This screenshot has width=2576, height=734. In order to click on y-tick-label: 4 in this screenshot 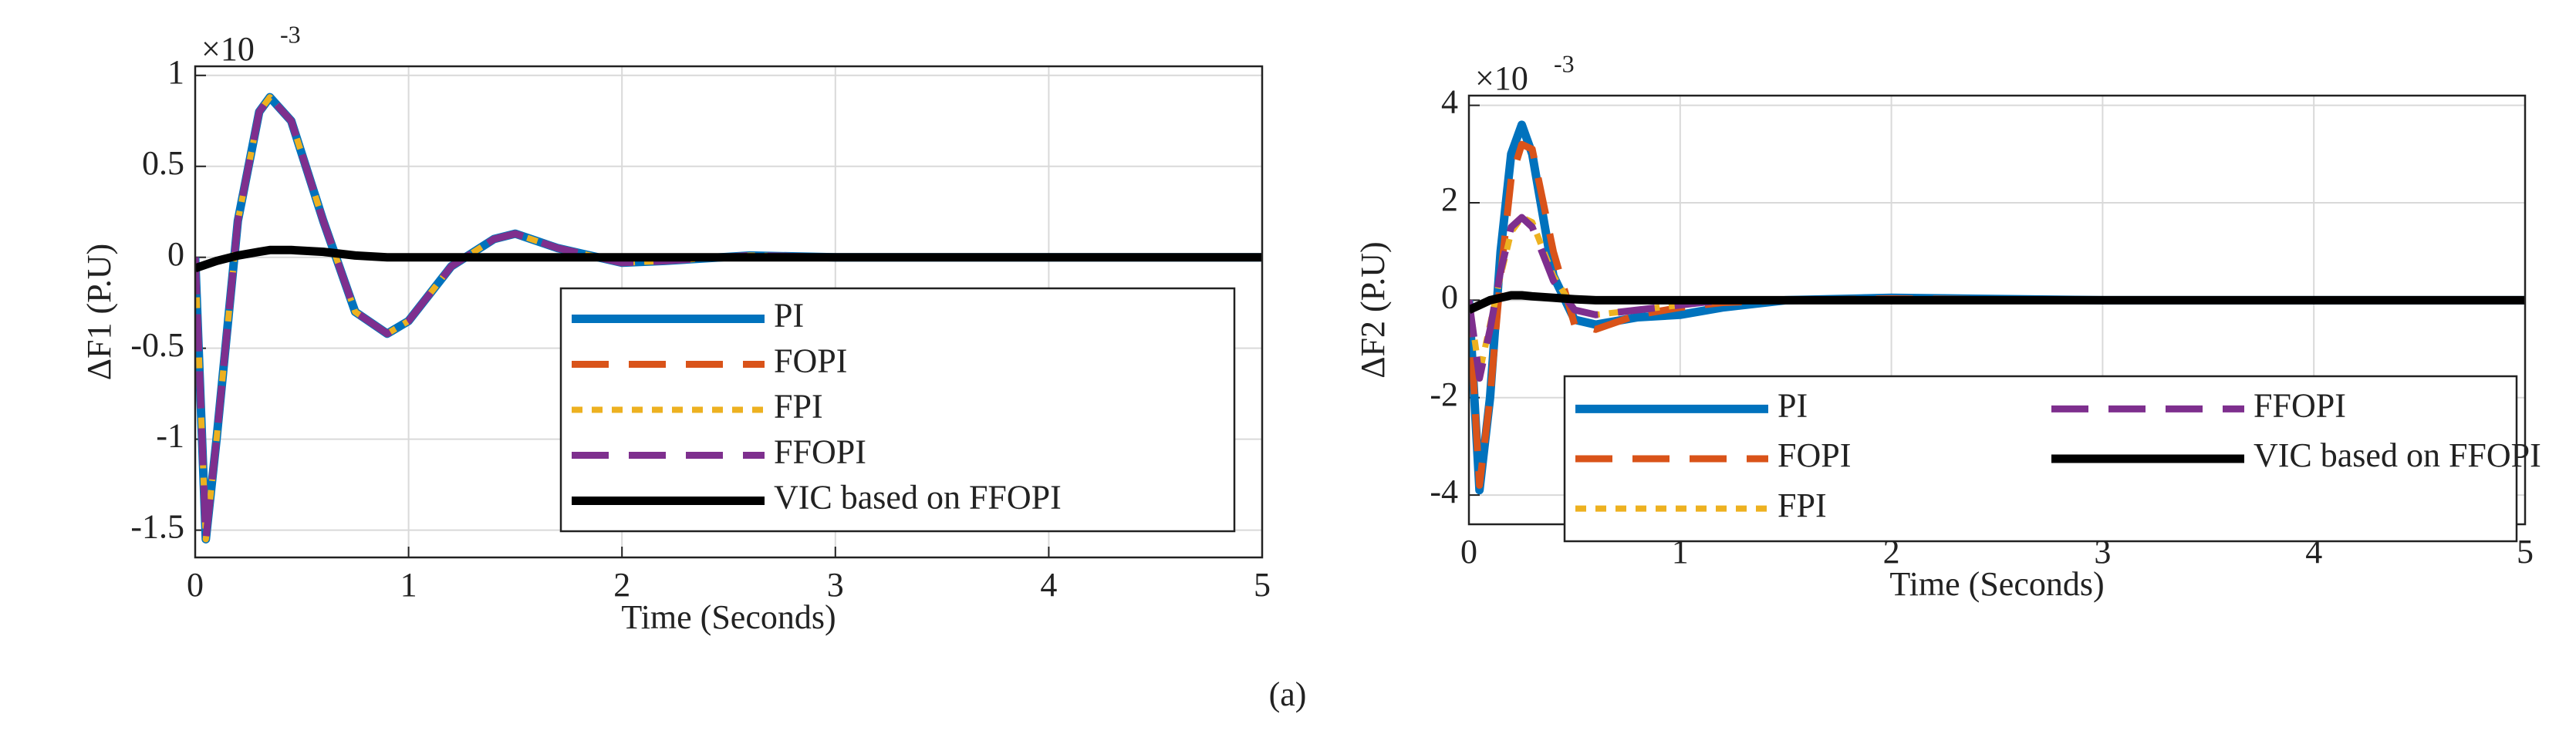, I will do `click(1449, 102)`.